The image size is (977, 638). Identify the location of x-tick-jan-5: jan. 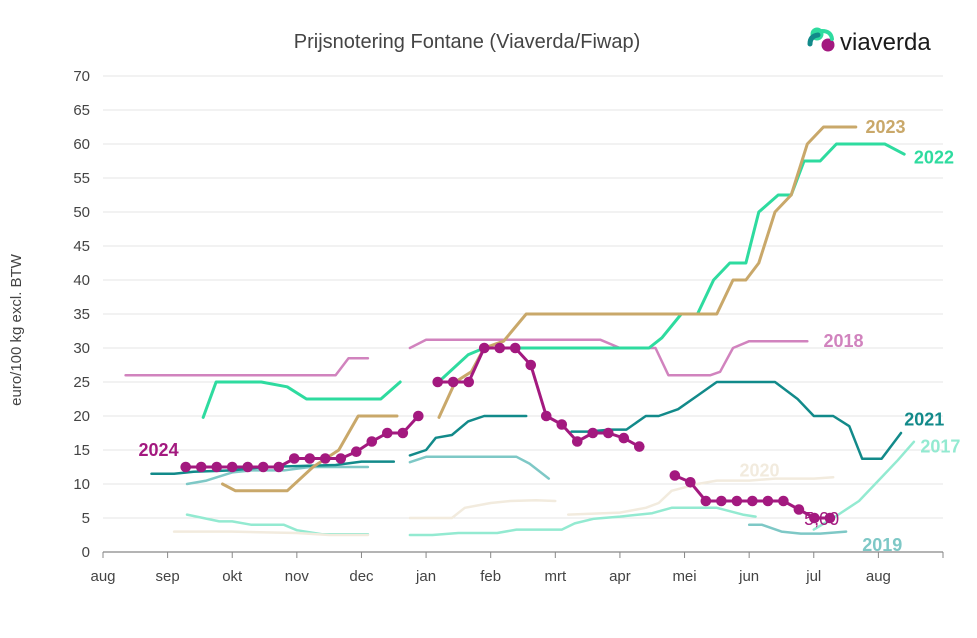
(425, 576).